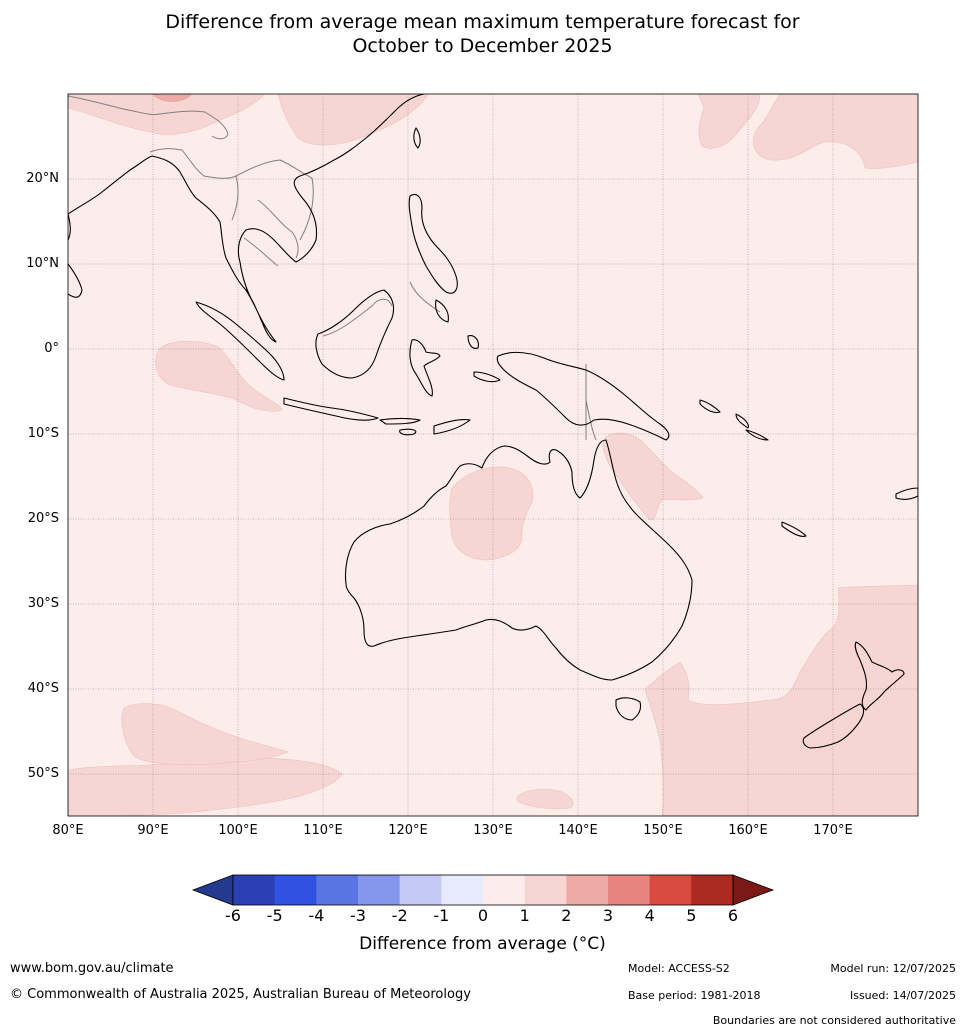 This screenshot has width=965, height=1035. What do you see at coordinates (42, 263) in the screenshot?
I see `lat-label: 10°N` at bounding box center [42, 263].